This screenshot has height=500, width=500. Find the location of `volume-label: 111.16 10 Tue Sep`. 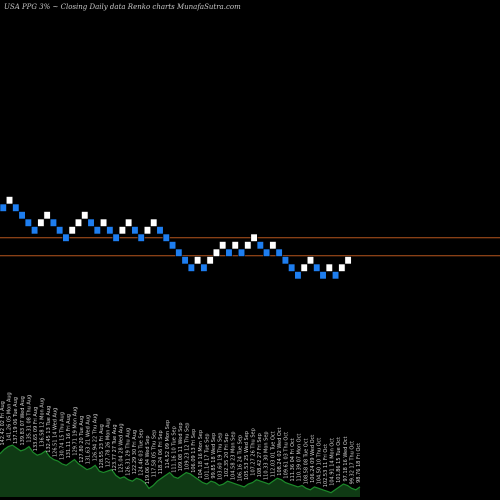

volume-label: 111.16 10 Tue Sep is located at coordinates (174, 449).